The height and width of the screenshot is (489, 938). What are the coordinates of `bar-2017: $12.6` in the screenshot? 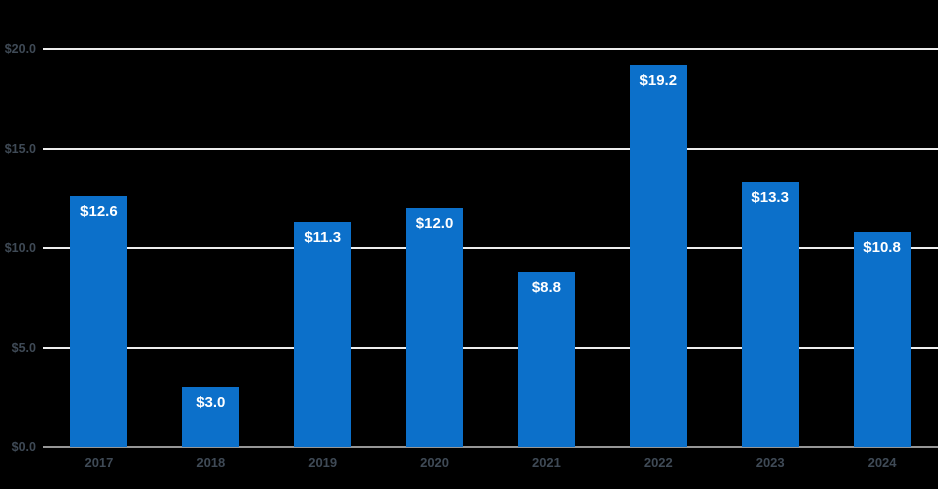 It's located at (99, 321).